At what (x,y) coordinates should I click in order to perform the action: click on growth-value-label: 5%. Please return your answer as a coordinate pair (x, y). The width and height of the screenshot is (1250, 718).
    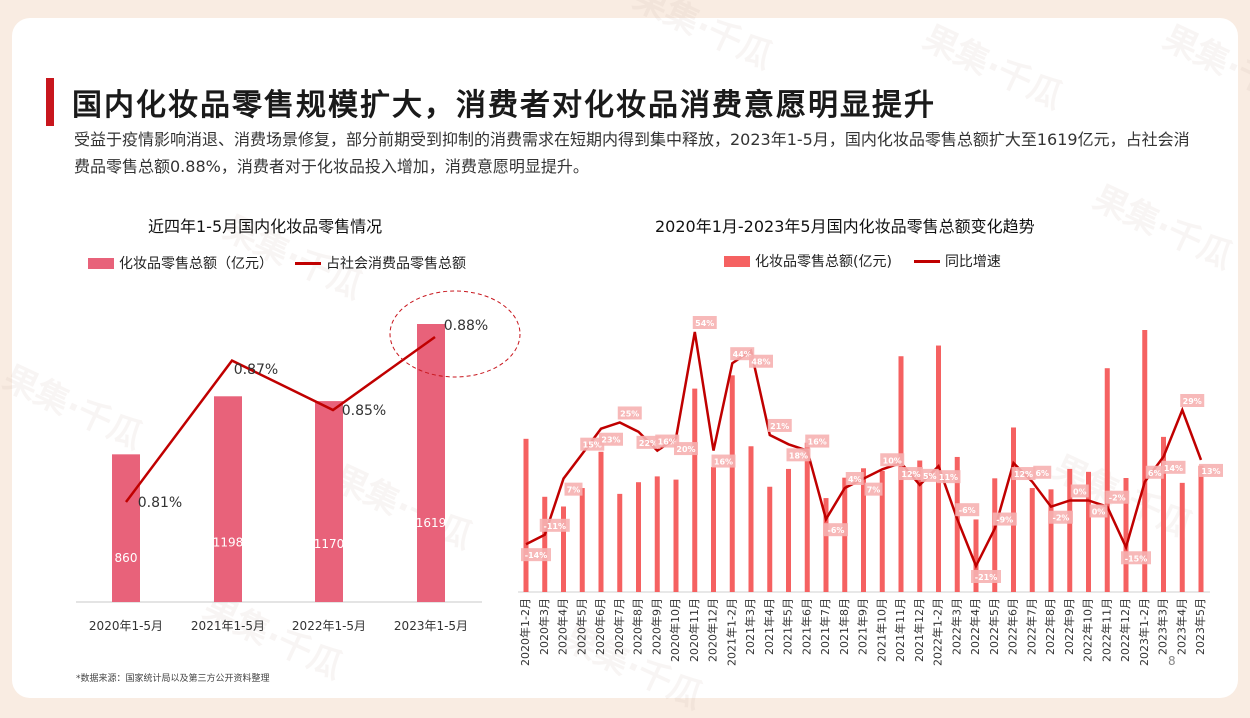
    Looking at the image, I should click on (930, 476).